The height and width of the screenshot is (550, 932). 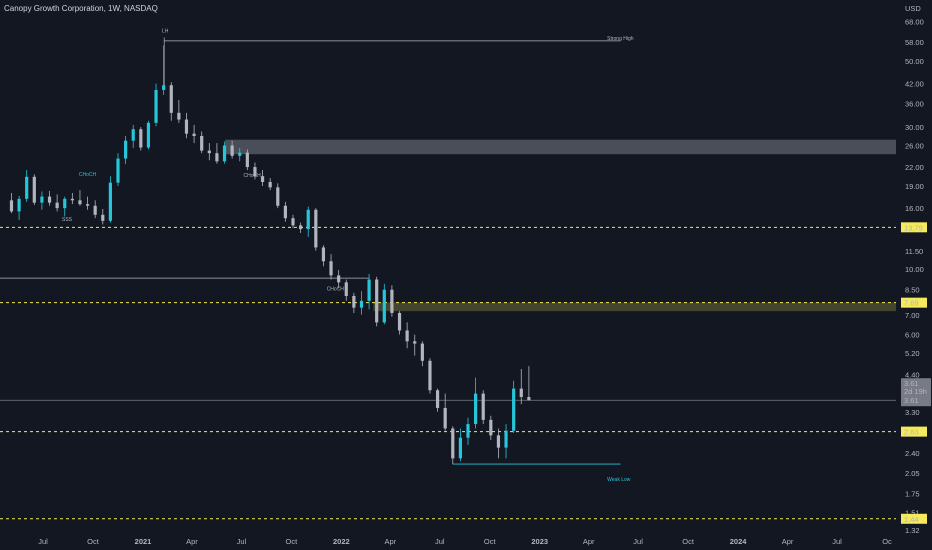 I want to click on y-tick-label: 7.00, so click(x=912, y=315).